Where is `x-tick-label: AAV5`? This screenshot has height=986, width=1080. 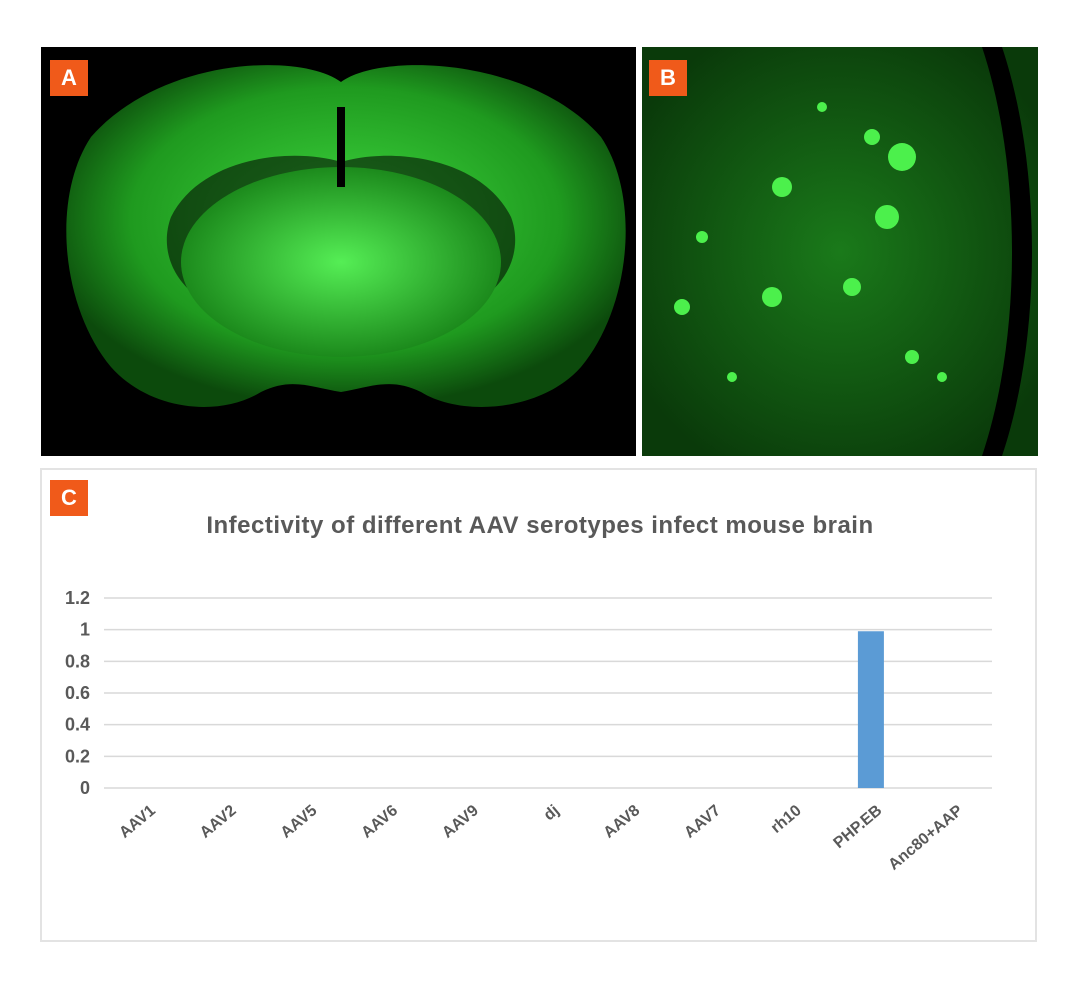 x-tick-label: AAV5 is located at coordinates (299, 822).